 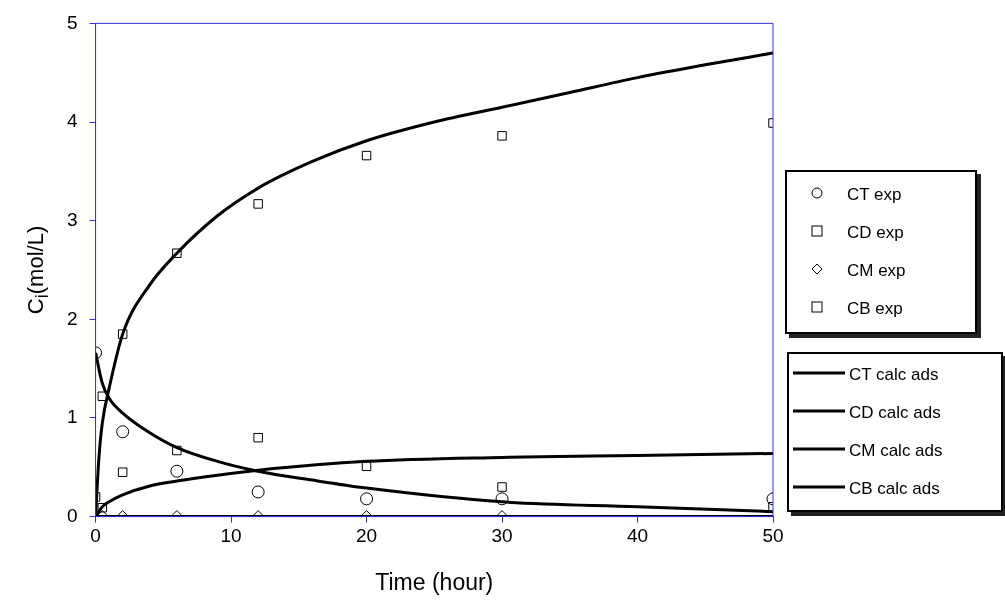 I want to click on legend-label: CB calc ads, so click(x=894, y=489).